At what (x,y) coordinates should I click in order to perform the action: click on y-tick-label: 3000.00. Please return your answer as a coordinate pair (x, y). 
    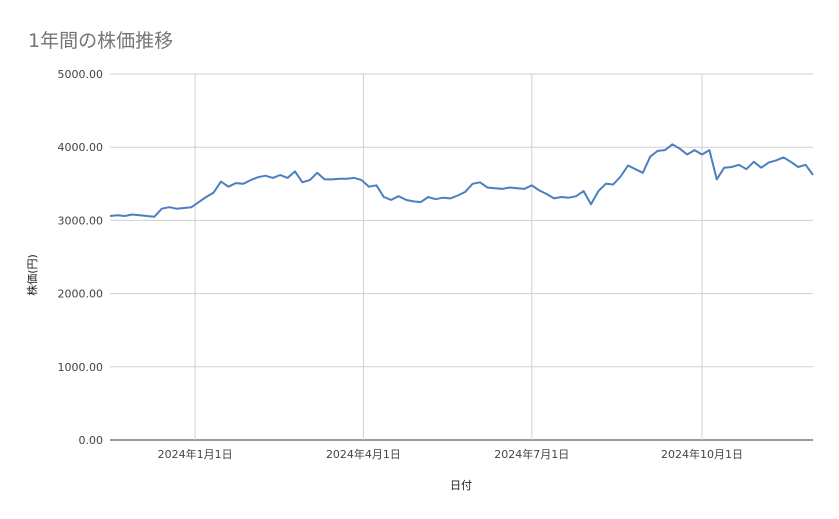
    Looking at the image, I should click on (81, 220).